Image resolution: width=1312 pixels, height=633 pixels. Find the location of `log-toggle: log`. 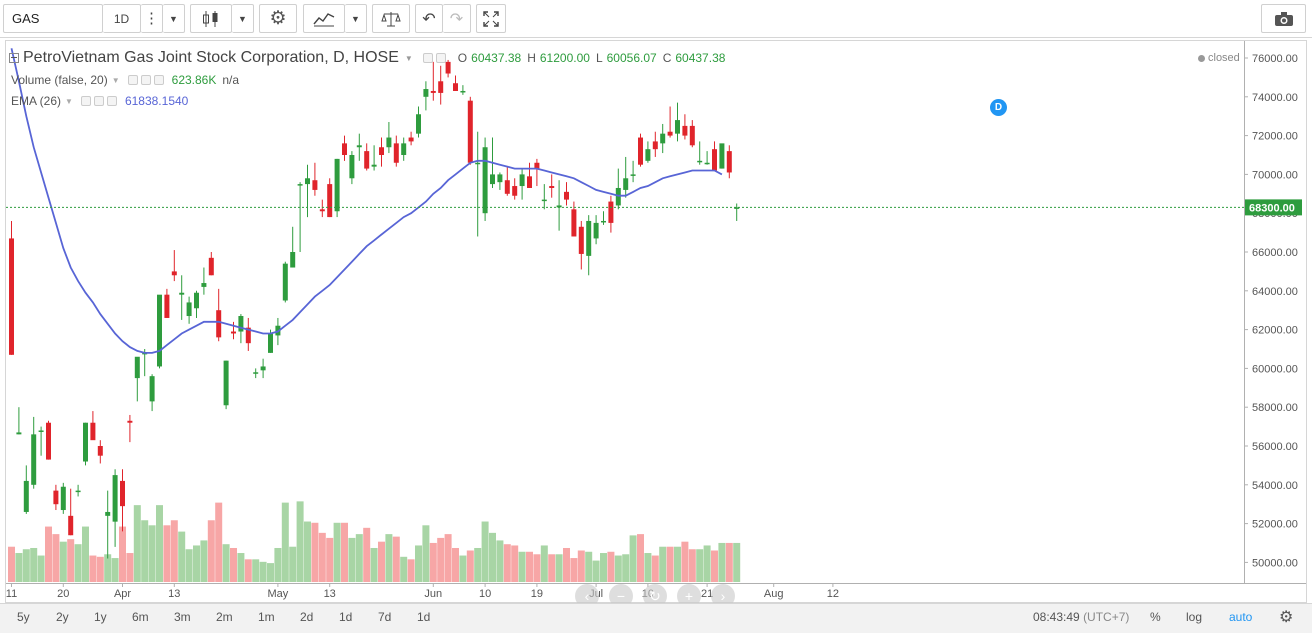

log-toggle: log is located at coordinates (1194, 617).